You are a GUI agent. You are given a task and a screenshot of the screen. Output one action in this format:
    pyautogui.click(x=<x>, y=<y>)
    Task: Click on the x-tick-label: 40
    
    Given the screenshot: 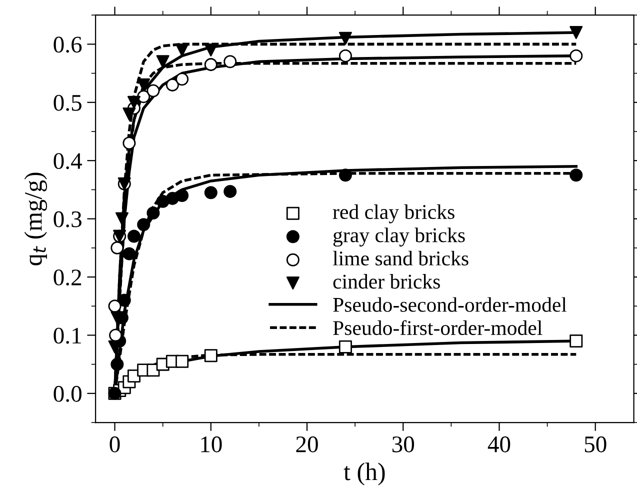 What is the action you would take?
    pyautogui.click(x=499, y=444)
    